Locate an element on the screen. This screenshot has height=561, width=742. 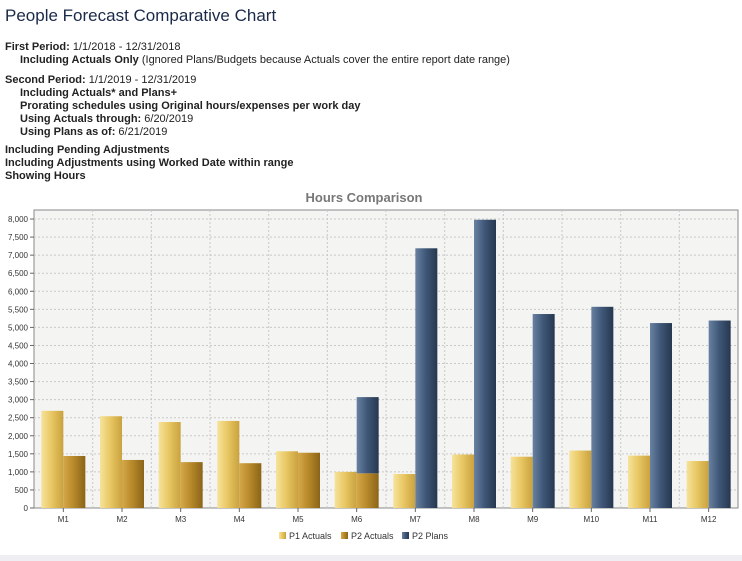
second-period-line: Second Period: 1/1/2019 - 12/31/2019 is located at coordinates (182, 80).